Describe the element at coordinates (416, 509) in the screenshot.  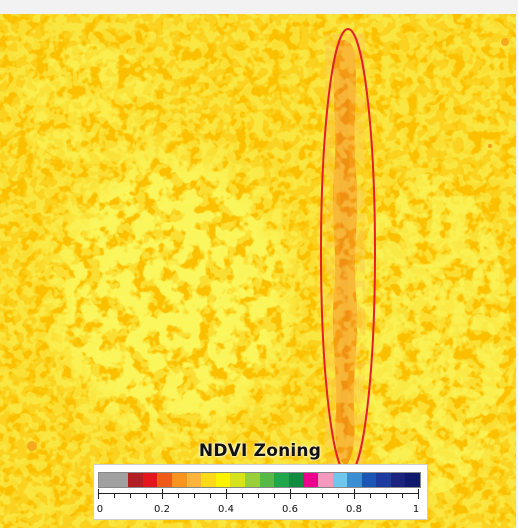
I see `legend-tick-label: 1` at that location.